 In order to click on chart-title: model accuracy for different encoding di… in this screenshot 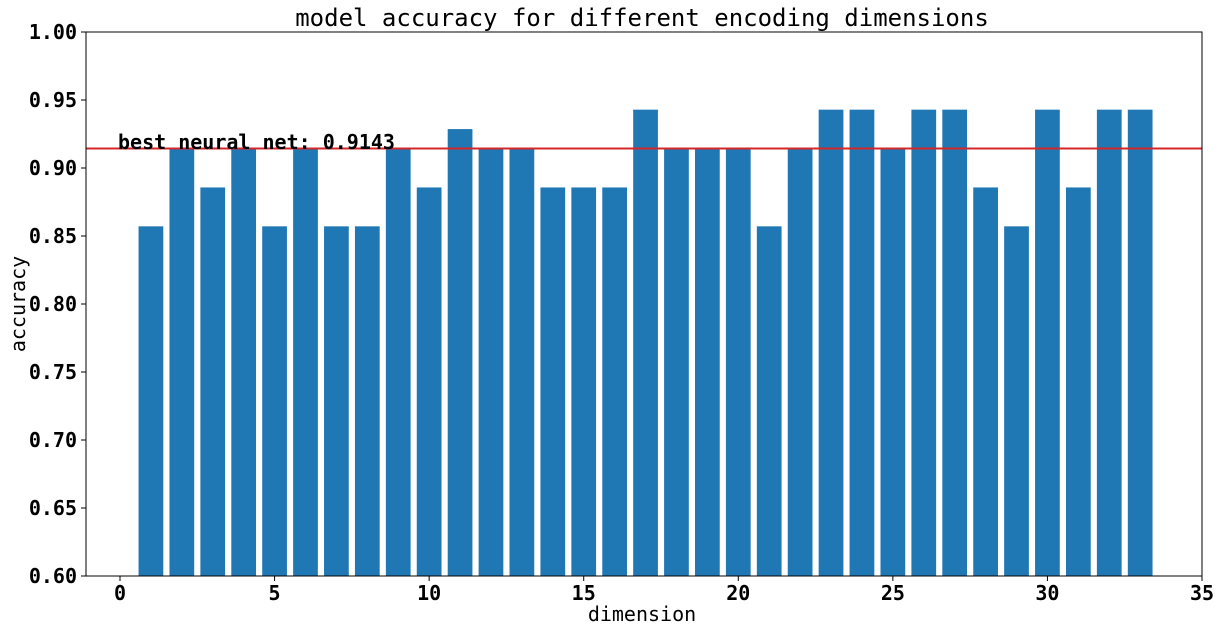, I will do `click(642, 18)`.